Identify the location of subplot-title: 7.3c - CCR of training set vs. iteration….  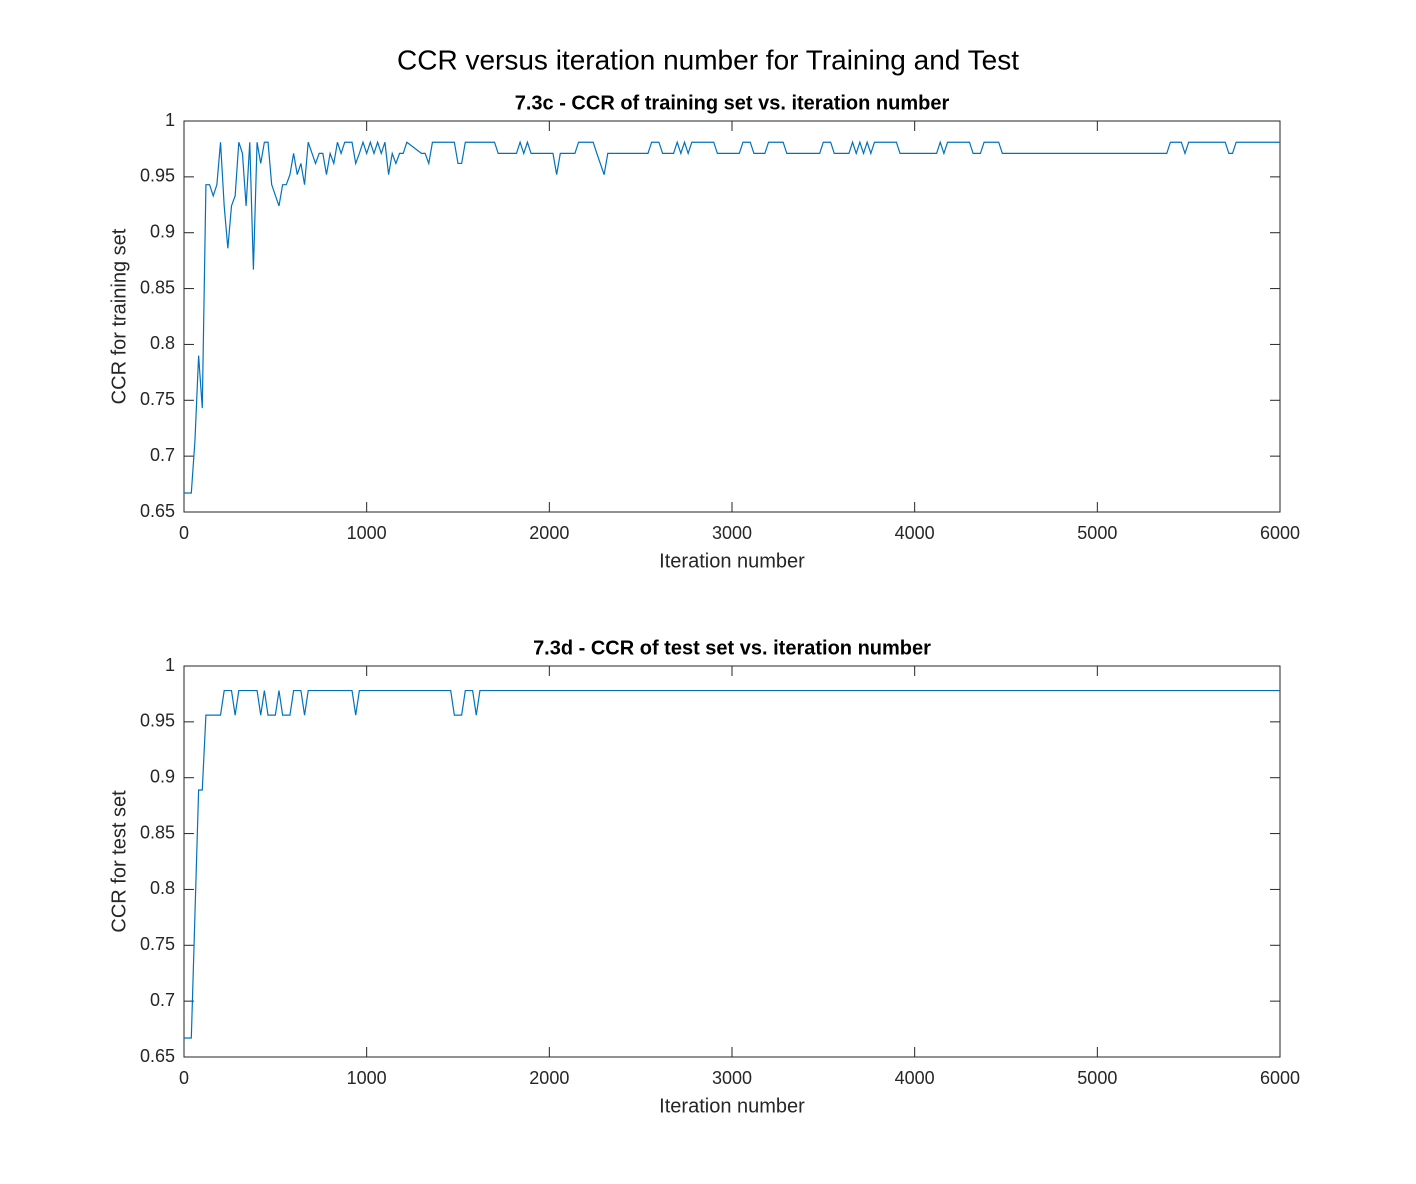
(732, 103).